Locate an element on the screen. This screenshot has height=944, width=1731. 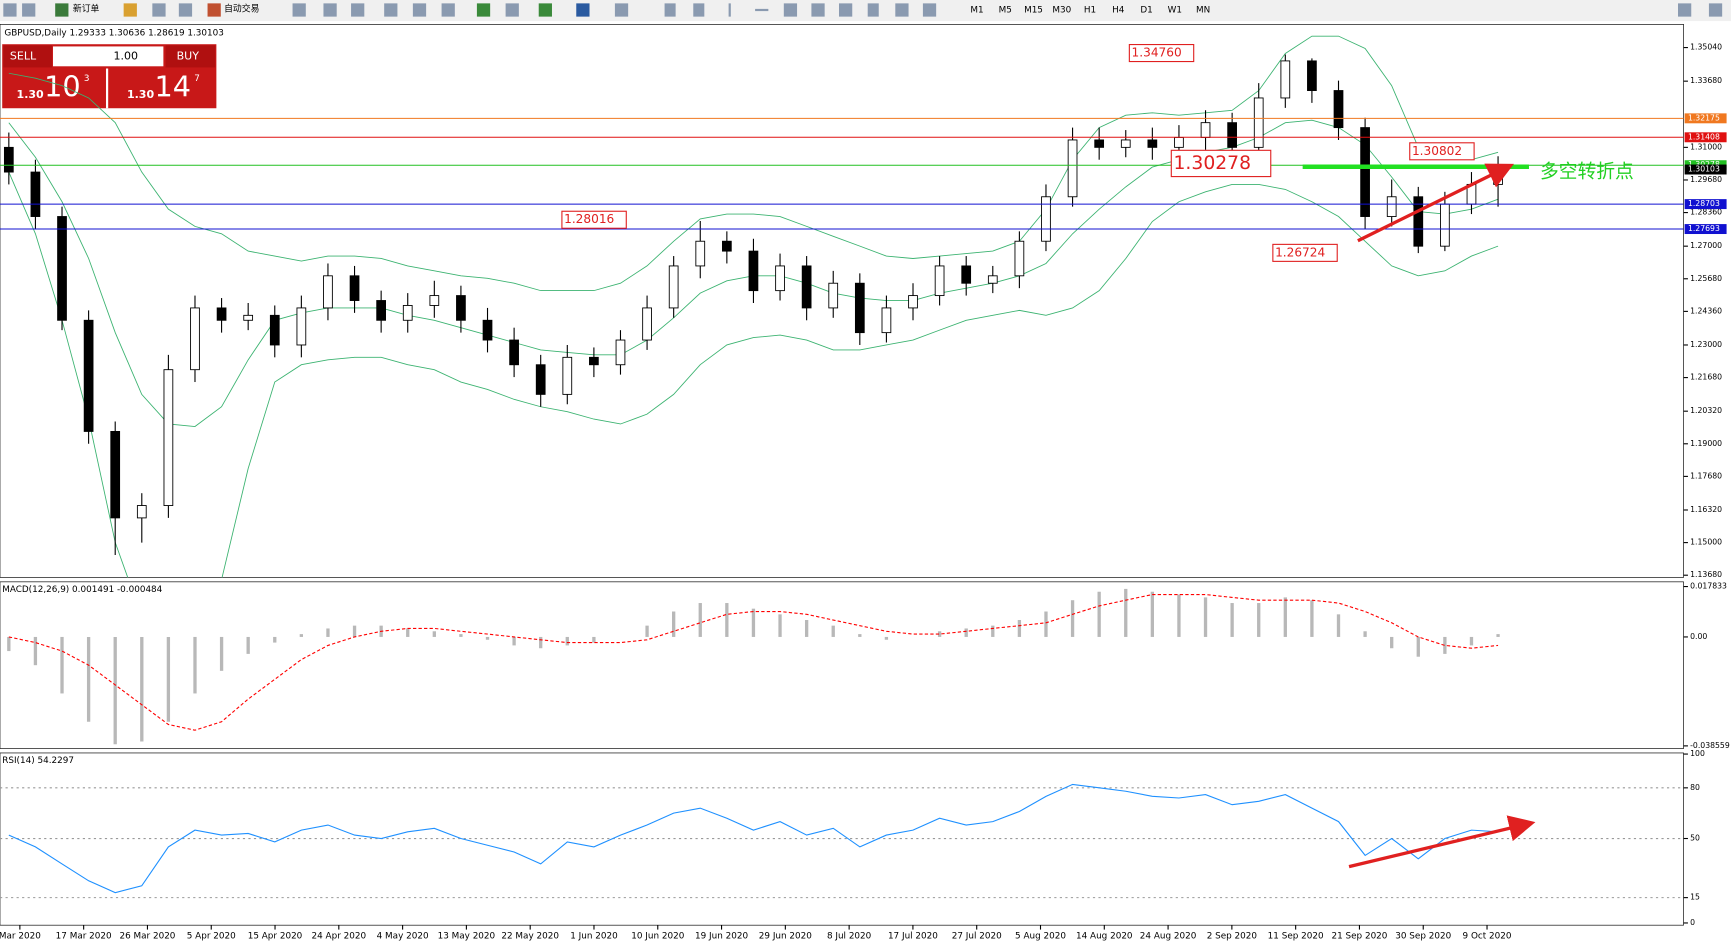
price-level-label: 1.27693 is located at coordinates (1704, 228).